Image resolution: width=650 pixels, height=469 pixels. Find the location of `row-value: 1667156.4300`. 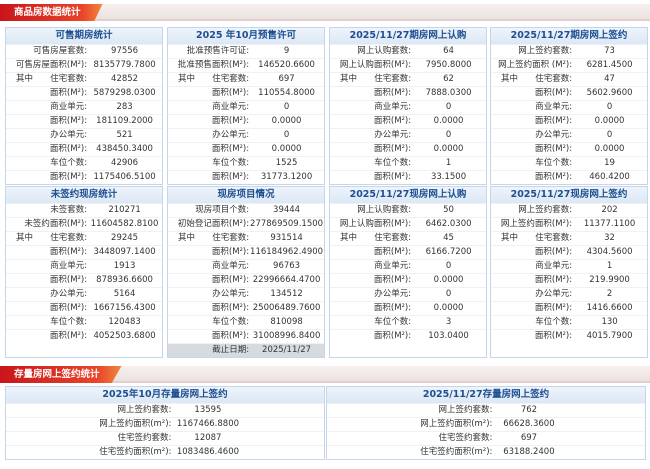

row-value: 1667156.4300 is located at coordinates (124, 308).